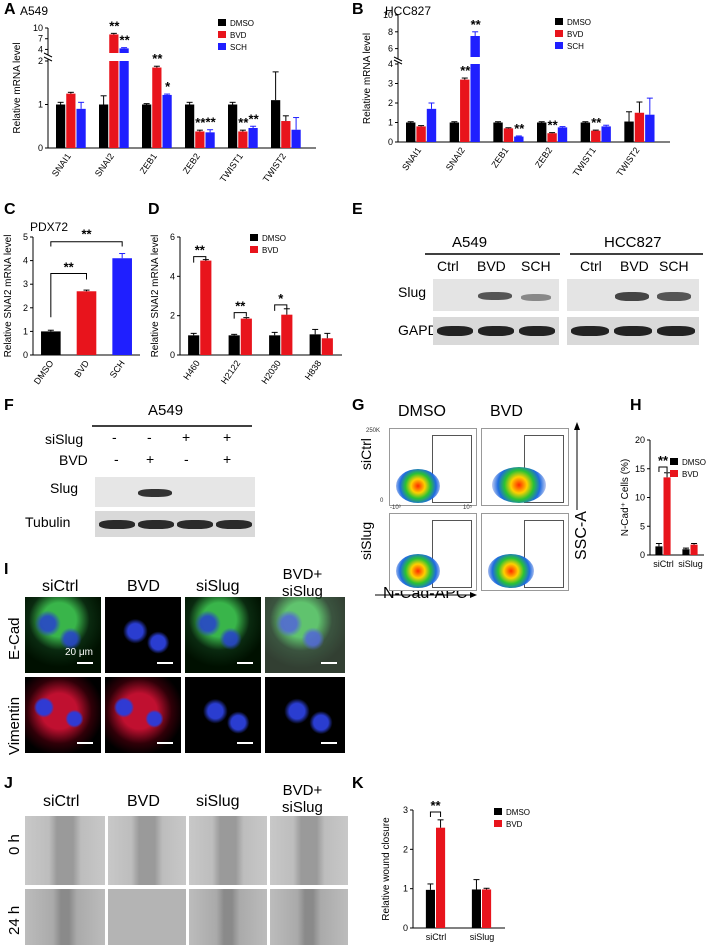 Image resolution: width=715 pixels, height=949 pixels. What do you see at coordinates (175, 492) in the screenshot?
I see `blot-f-slug` at bounding box center [175, 492].